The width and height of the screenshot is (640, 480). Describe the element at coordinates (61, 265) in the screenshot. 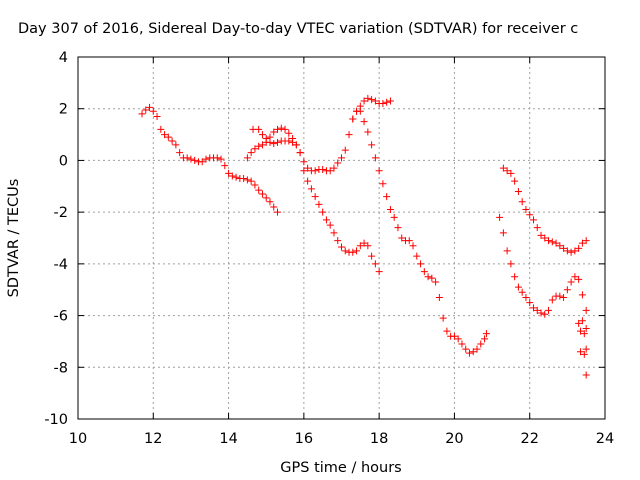

I see `y-tick-label: -4` at that location.